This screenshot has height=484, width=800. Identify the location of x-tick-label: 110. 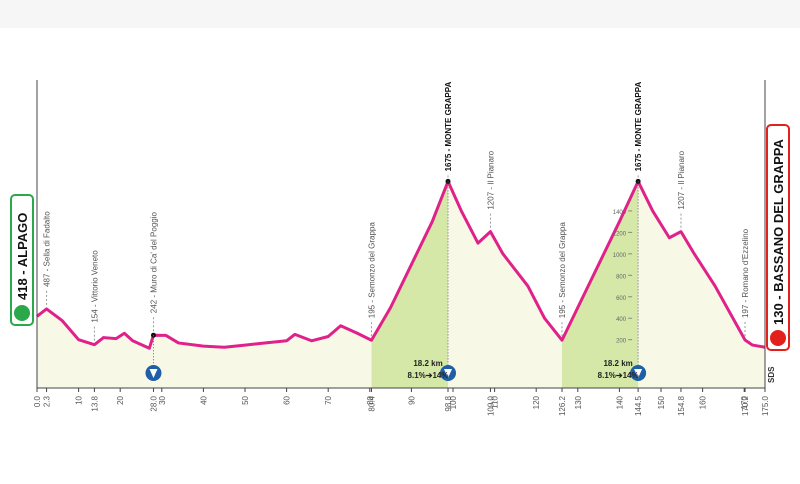
(495, 401).